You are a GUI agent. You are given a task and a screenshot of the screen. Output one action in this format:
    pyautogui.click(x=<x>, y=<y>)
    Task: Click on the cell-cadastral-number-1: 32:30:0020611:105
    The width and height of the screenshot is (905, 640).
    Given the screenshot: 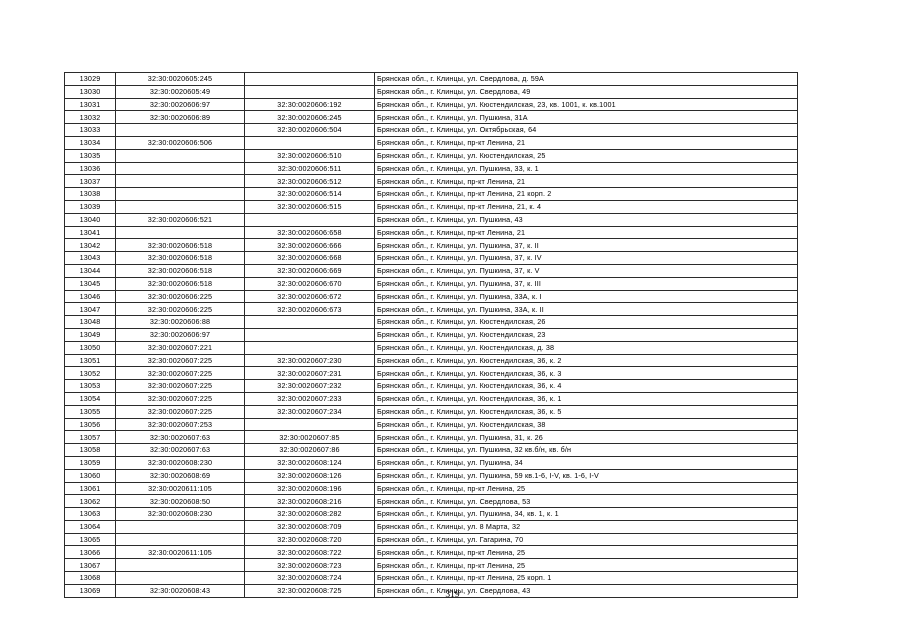 What is the action you would take?
    pyautogui.click(x=180, y=552)
    